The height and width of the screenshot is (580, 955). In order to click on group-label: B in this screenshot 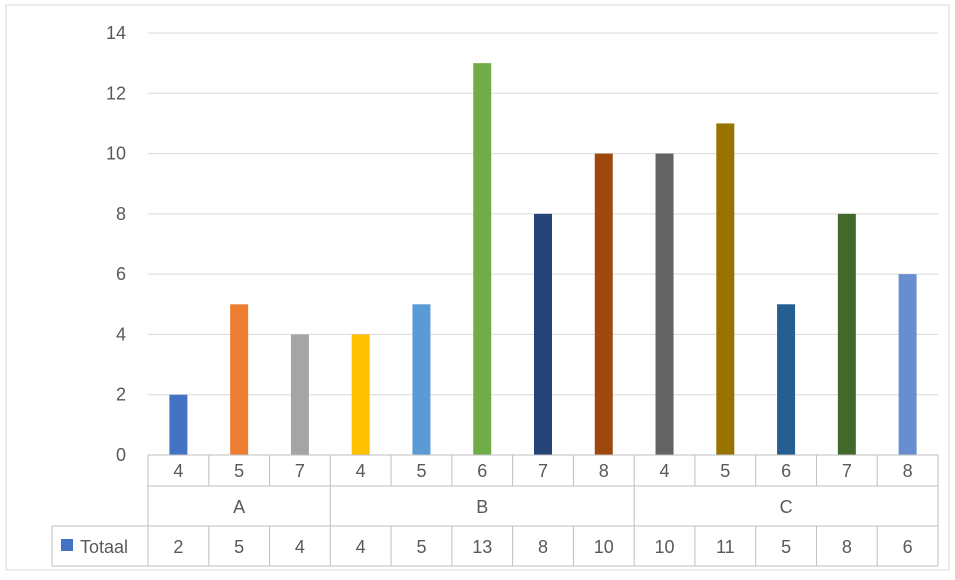, I will do `click(482, 507)`.